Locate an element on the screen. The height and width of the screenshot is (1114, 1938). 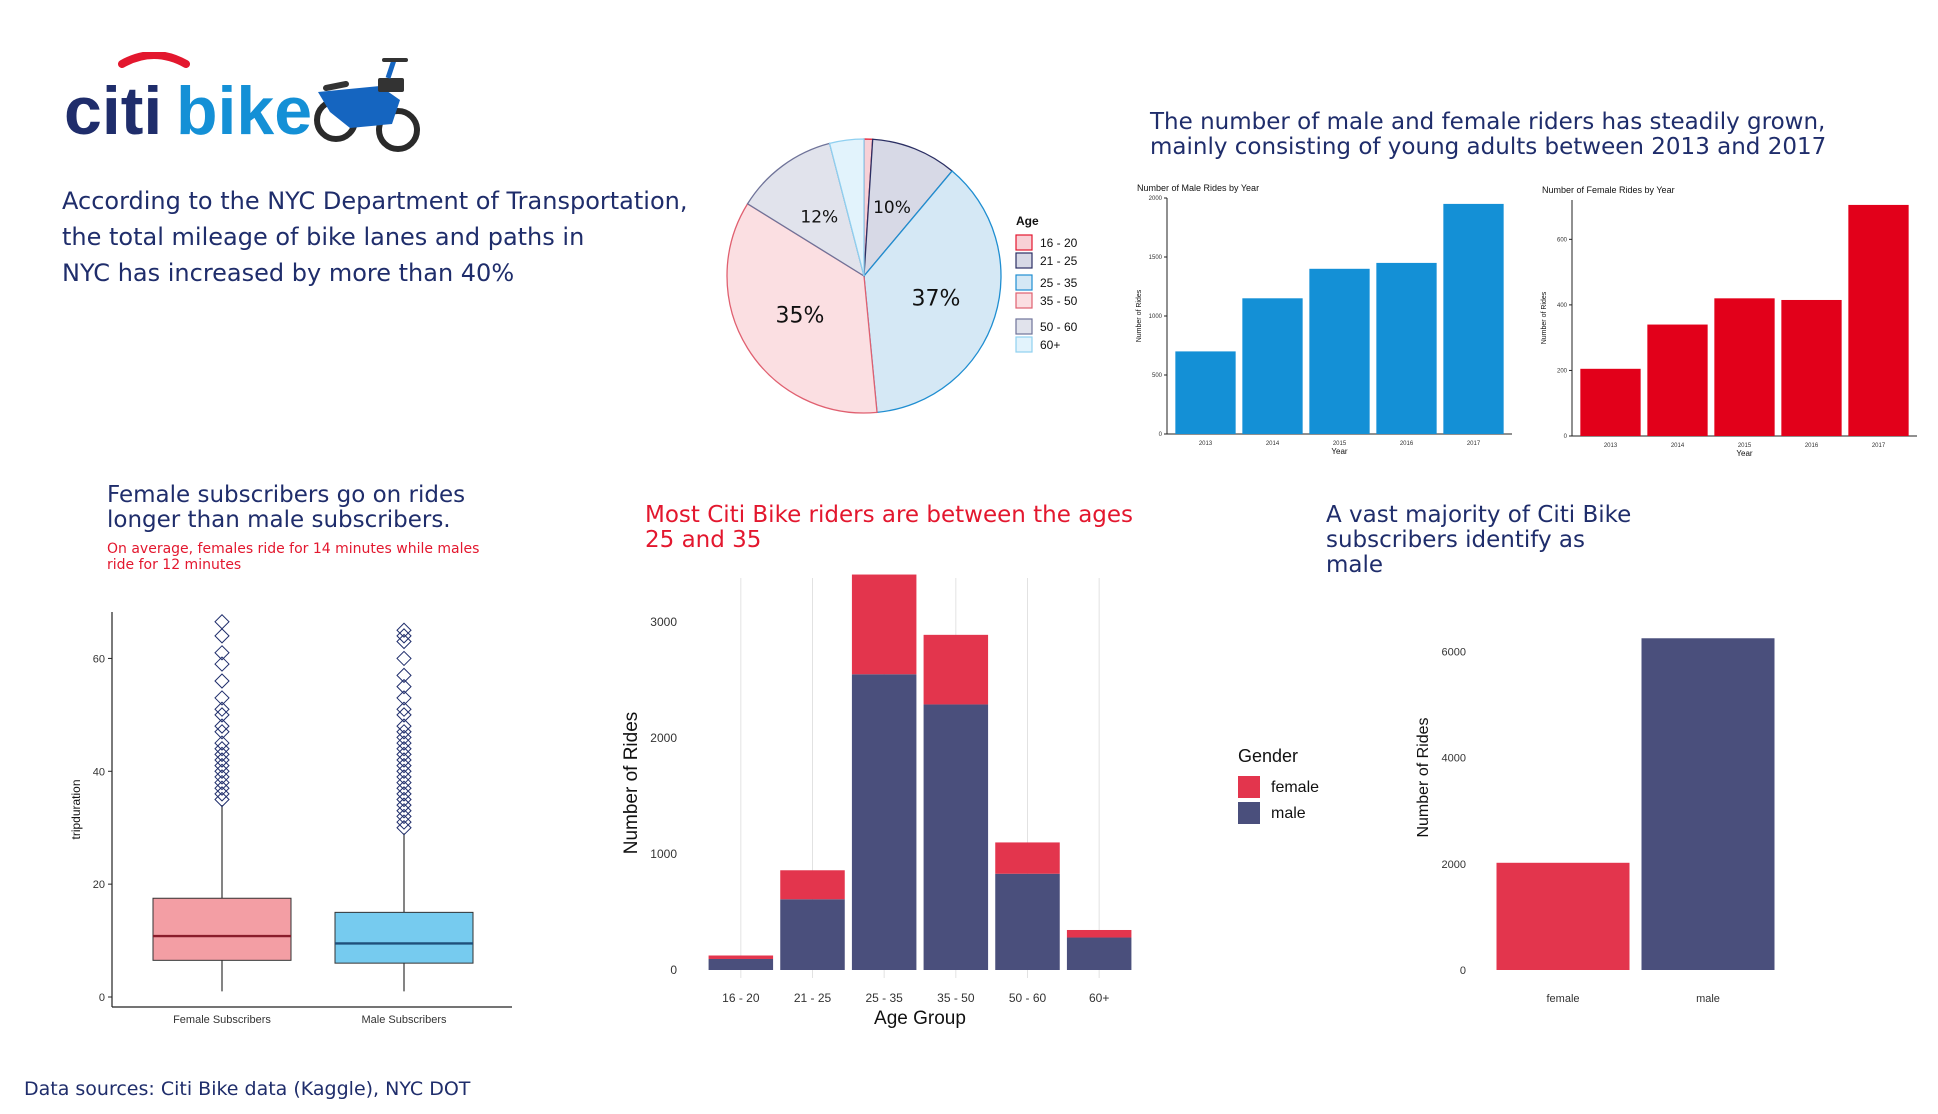
legend-label: female is located at coordinates (1295, 787).